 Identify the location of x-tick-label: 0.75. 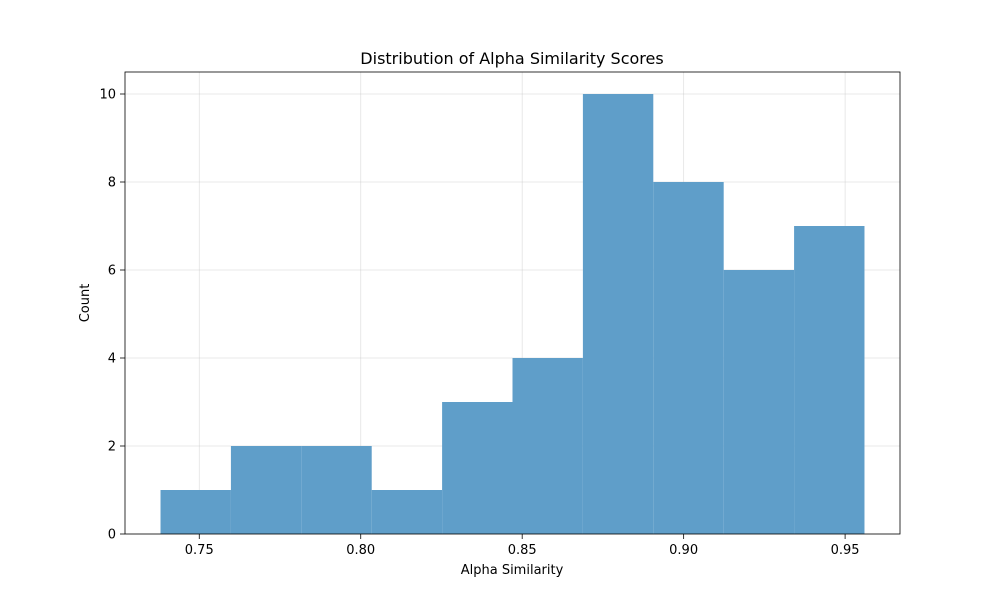
(199, 550).